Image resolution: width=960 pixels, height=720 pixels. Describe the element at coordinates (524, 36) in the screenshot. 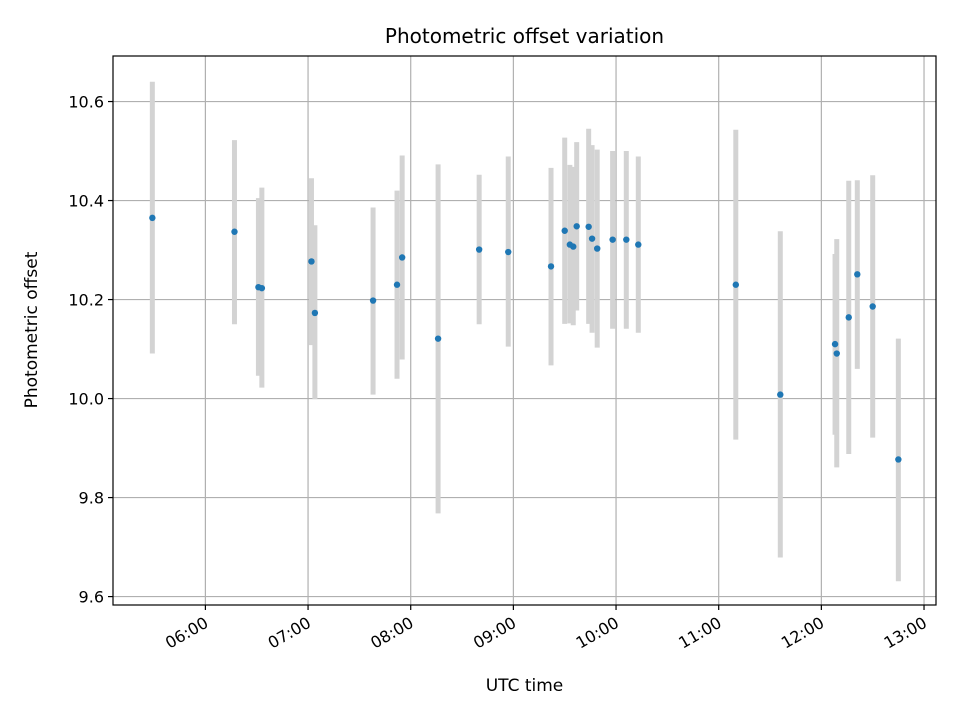

I see `chart-title: Photometric offset variation` at that location.